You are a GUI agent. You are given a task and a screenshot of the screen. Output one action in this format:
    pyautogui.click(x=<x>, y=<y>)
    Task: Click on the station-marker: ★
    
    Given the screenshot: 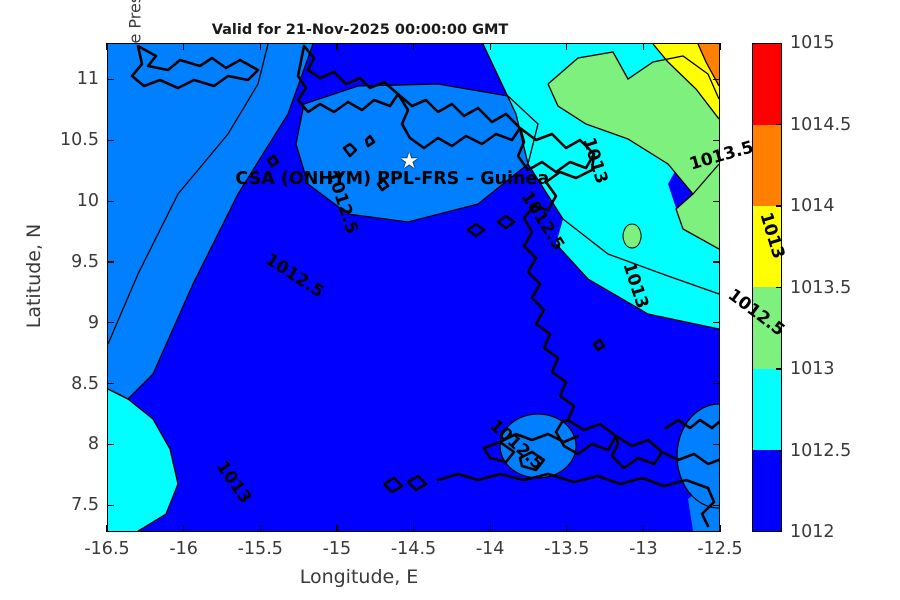 What is the action you would take?
    pyautogui.click(x=409, y=162)
    